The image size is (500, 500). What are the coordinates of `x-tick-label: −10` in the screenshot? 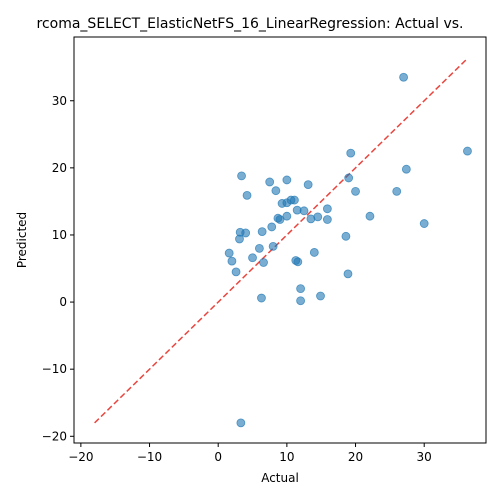 It's located at (149, 457).